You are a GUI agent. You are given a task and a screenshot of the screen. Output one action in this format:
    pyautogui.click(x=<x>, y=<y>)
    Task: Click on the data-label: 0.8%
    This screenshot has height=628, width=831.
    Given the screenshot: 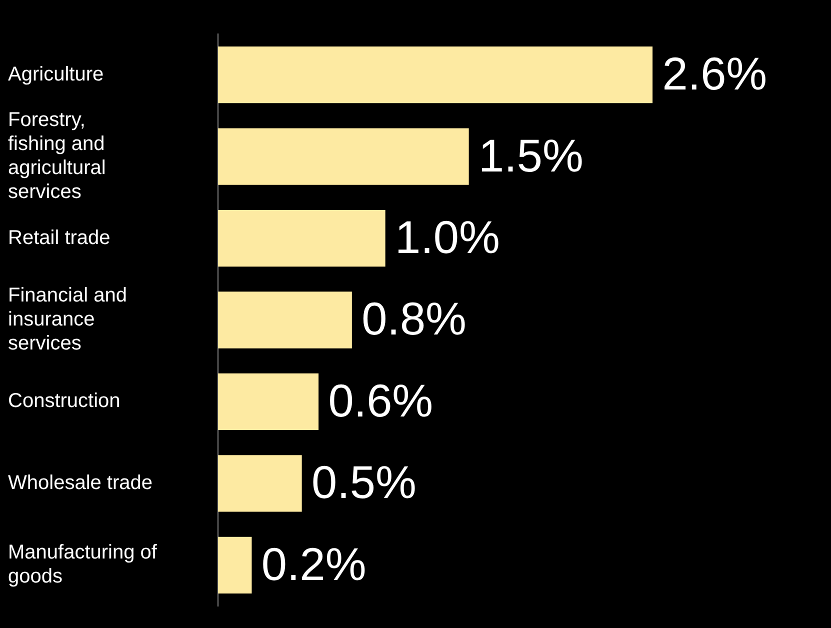 What is the action you would take?
    pyautogui.click(x=414, y=318)
    